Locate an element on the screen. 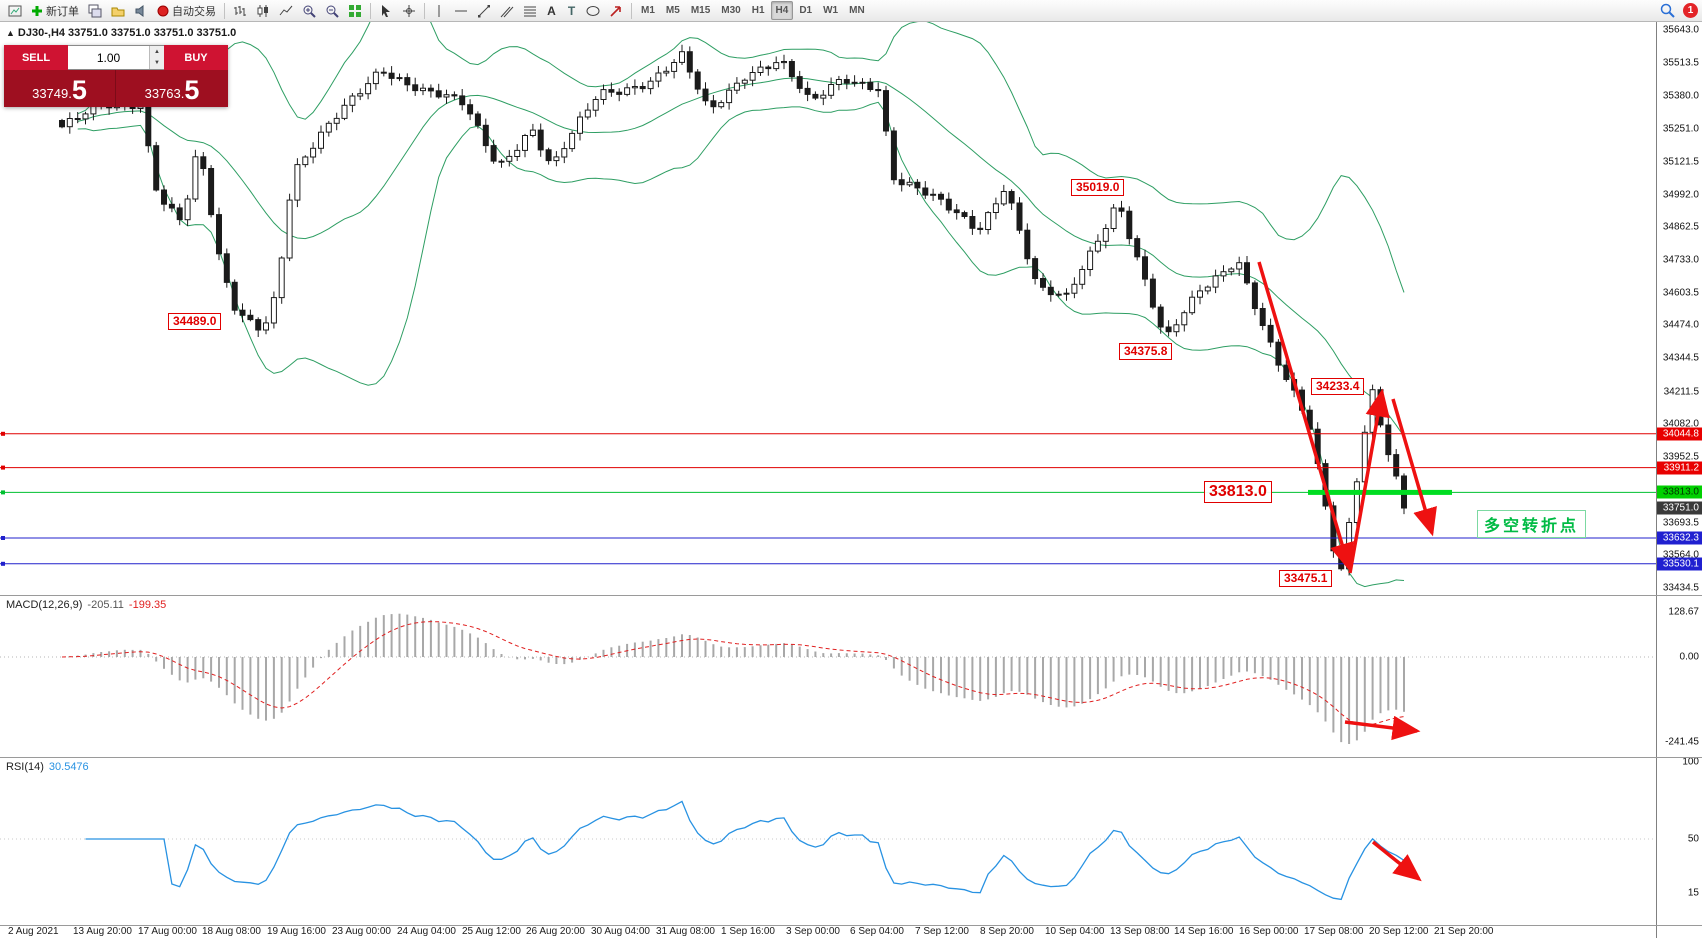 This screenshot has width=1702, height=938. label-tool-icon: T is located at coordinates (571, 10).